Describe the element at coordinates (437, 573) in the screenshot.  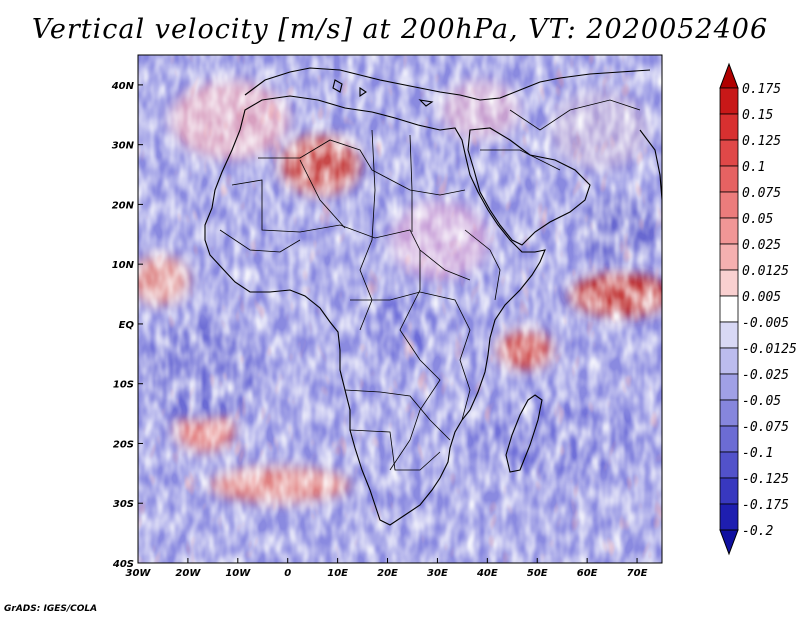
I see `lon-label: 30E` at that location.